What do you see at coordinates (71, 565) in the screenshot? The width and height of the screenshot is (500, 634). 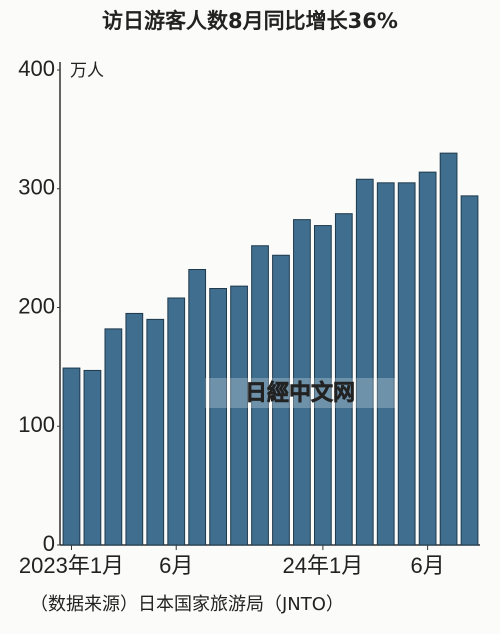 I see `x-tick-label: 2023年1月` at bounding box center [71, 565].